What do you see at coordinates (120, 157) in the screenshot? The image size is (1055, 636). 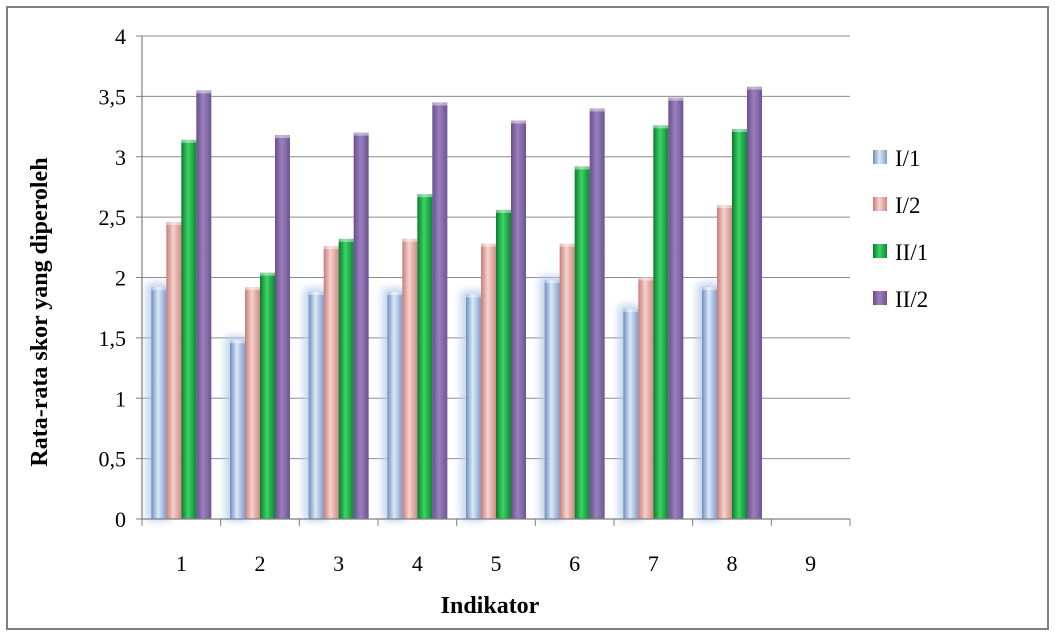 I see `y-tick-label: 3` at bounding box center [120, 157].